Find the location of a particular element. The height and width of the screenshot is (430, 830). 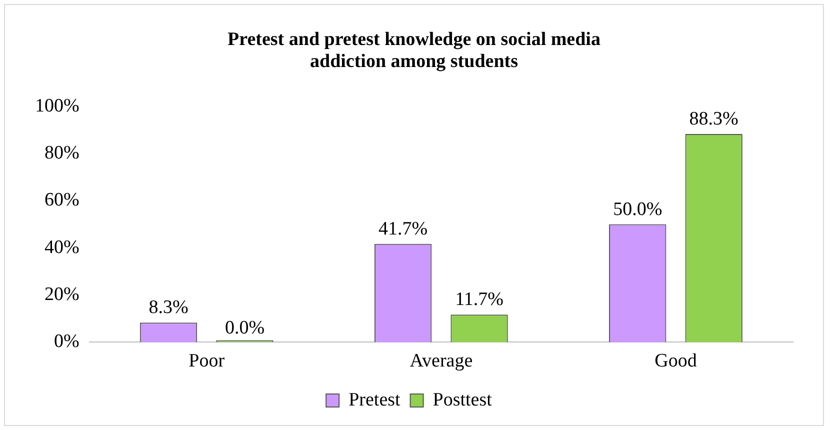

x-tick-label: Good is located at coordinates (676, 361).